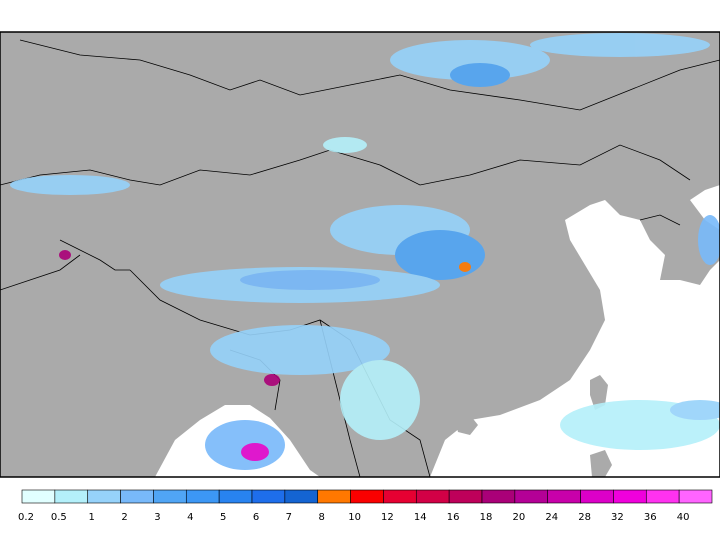  I want to click on legend-tick-label: 7, so click(289, 517).